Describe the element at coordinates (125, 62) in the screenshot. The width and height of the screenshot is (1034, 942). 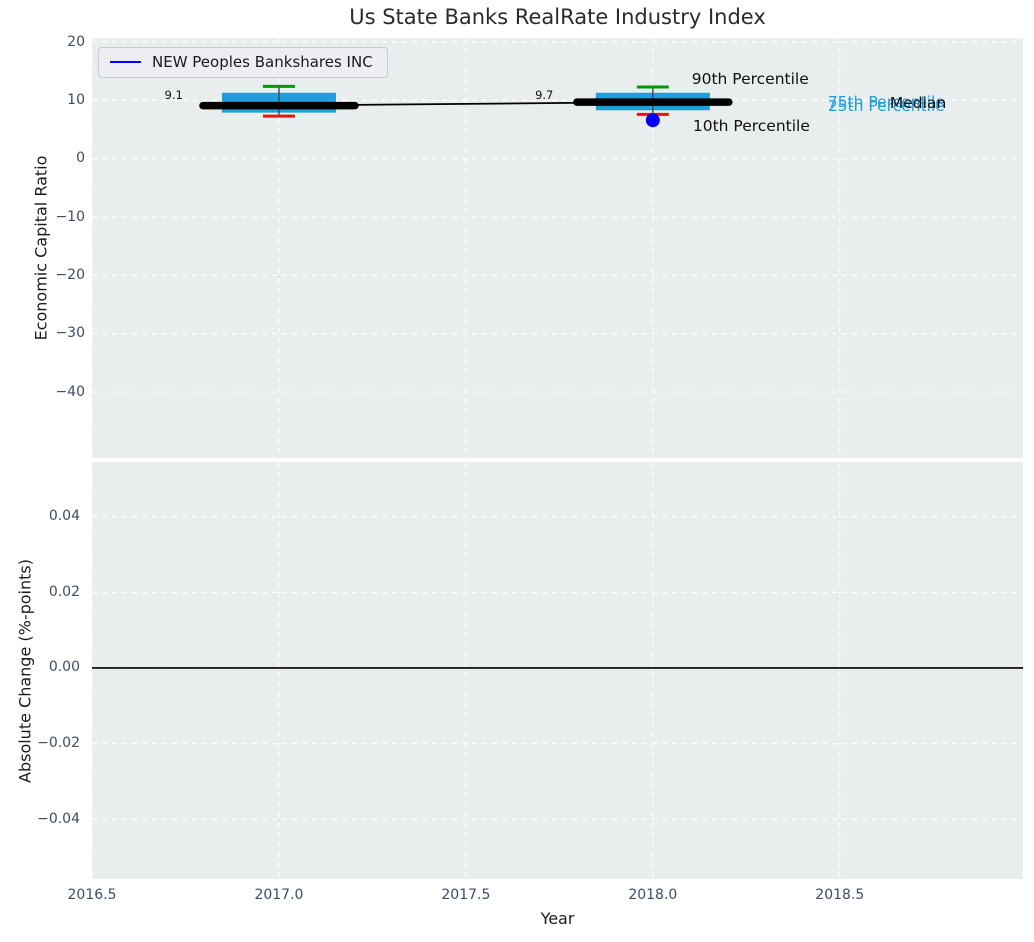
I see `legend-line-sample` at that location.